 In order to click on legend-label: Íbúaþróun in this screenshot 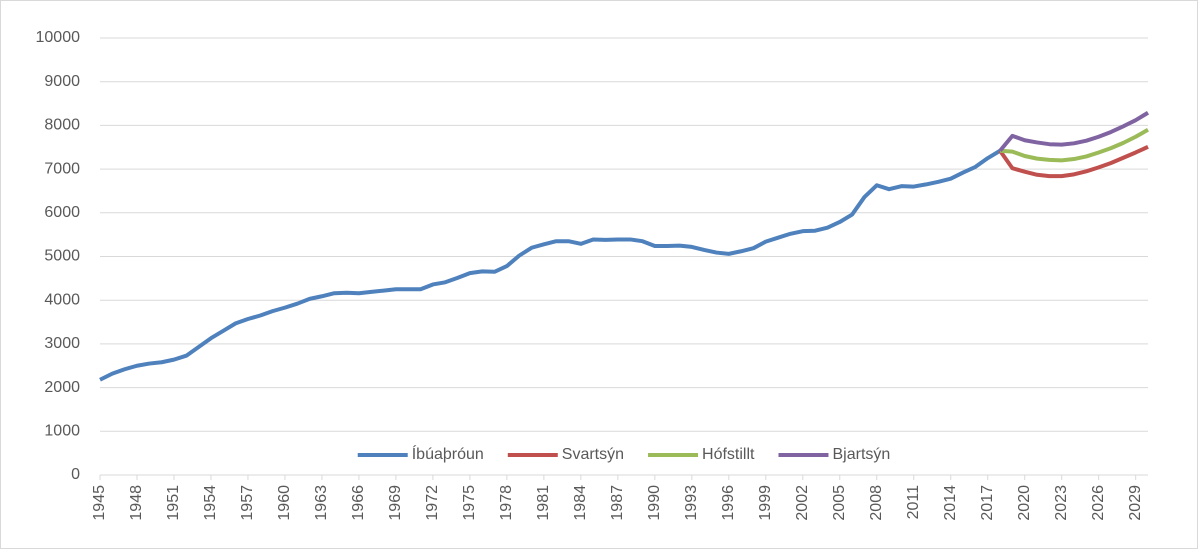, I will do `click(448, 453)`.